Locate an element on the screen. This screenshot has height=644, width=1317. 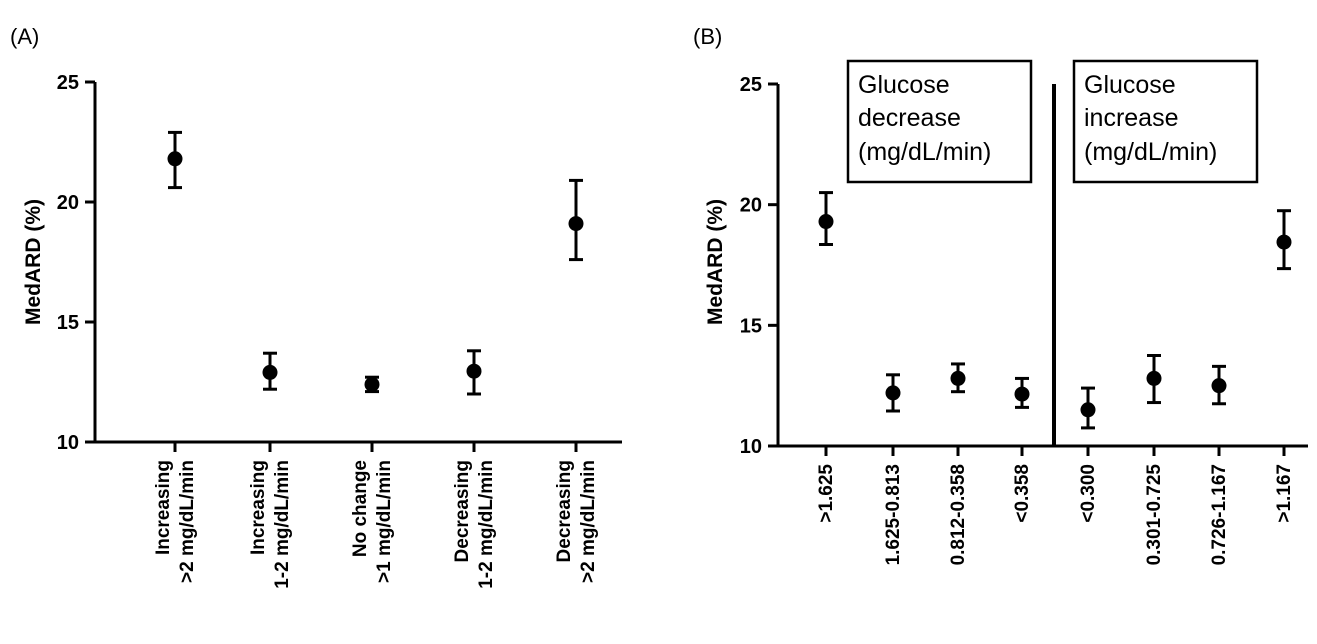
b-x-tick-label: 0.726-1.167 is located at coordinates (1219, 514).